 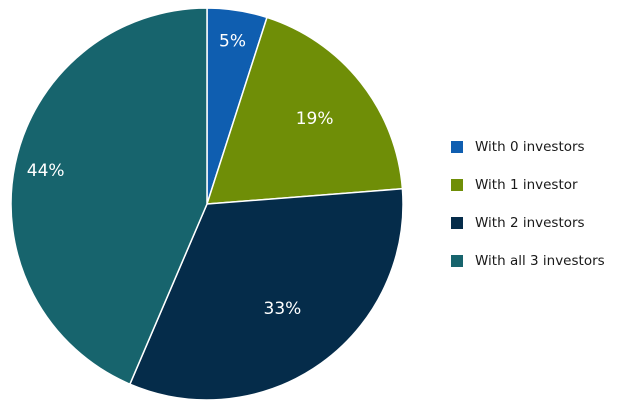 I want to click on pie-data-label-0: 5%, so click(x=232, y=41).